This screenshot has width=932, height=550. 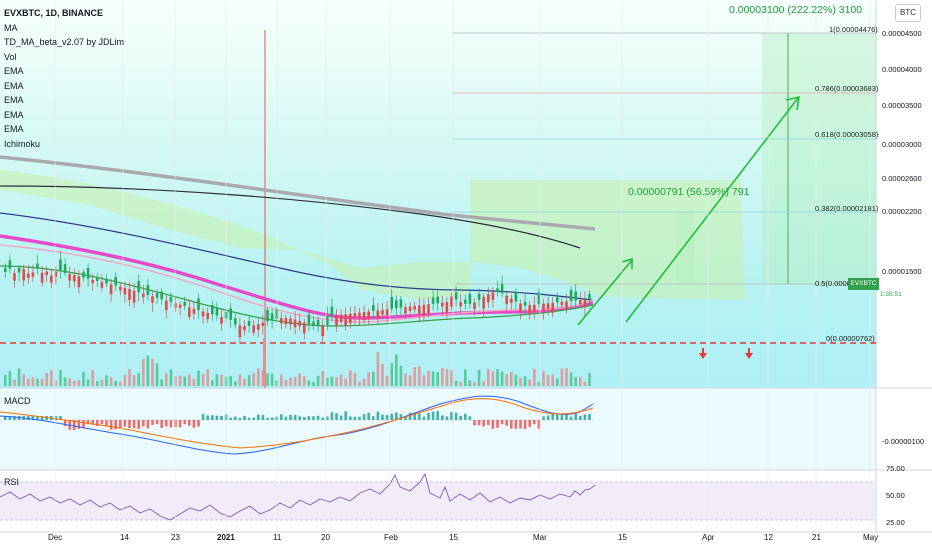 What do you see at coordinates (847, 88) in the screenshot?
I see `fib-label-0786: 0.786(0.00003683)` at bounding box center [847, 88].